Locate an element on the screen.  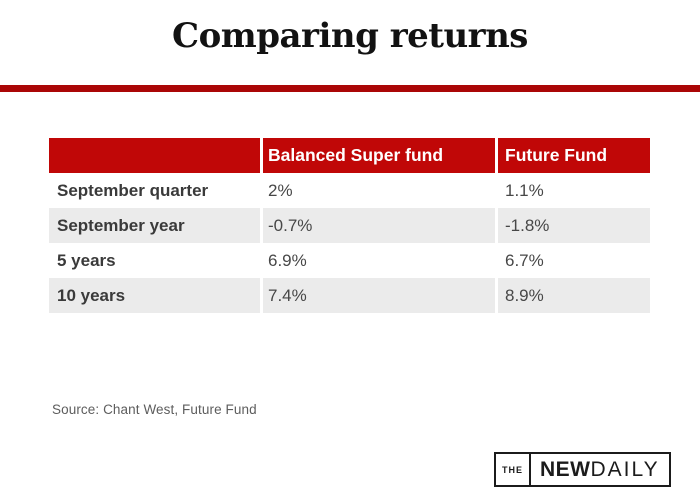
future-value: 8.9% is located at coordinates (574, 295).